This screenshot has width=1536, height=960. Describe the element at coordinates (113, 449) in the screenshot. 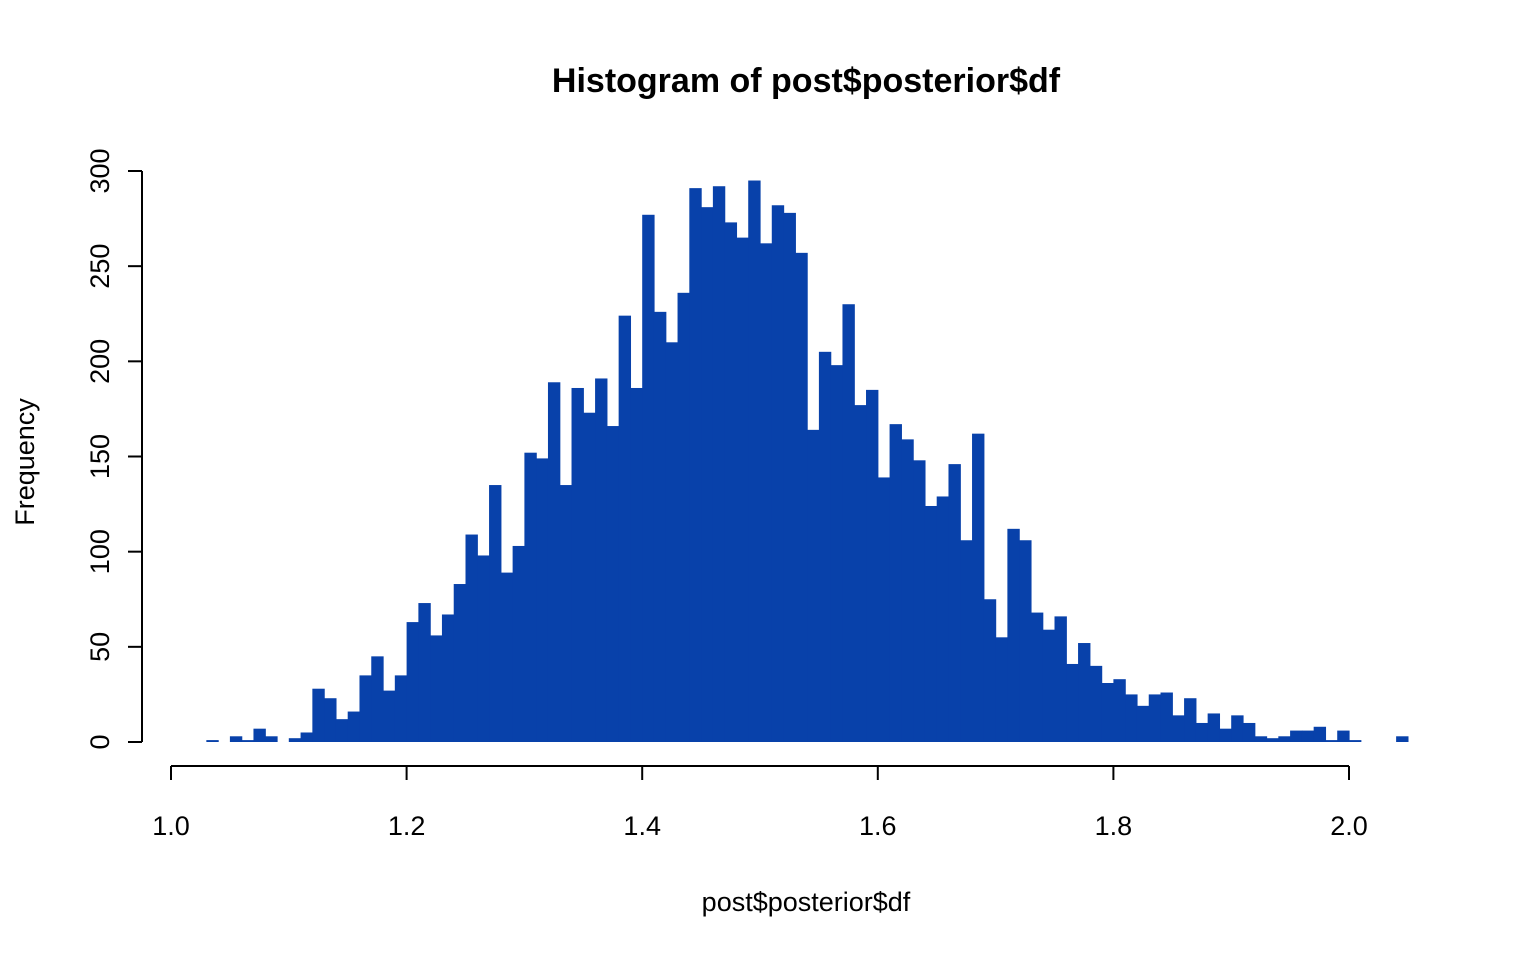

I see `y-axis-ticks: 0 50 100 150 200 250 300` at that location.